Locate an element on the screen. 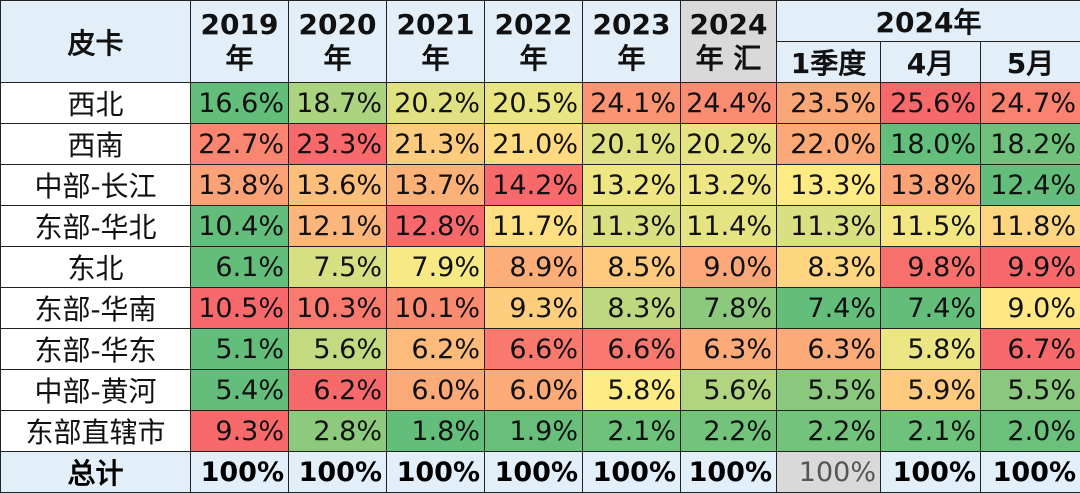 The image size is (1080, 493). data-cell: 16.6% is located at coordinates (240, 103).